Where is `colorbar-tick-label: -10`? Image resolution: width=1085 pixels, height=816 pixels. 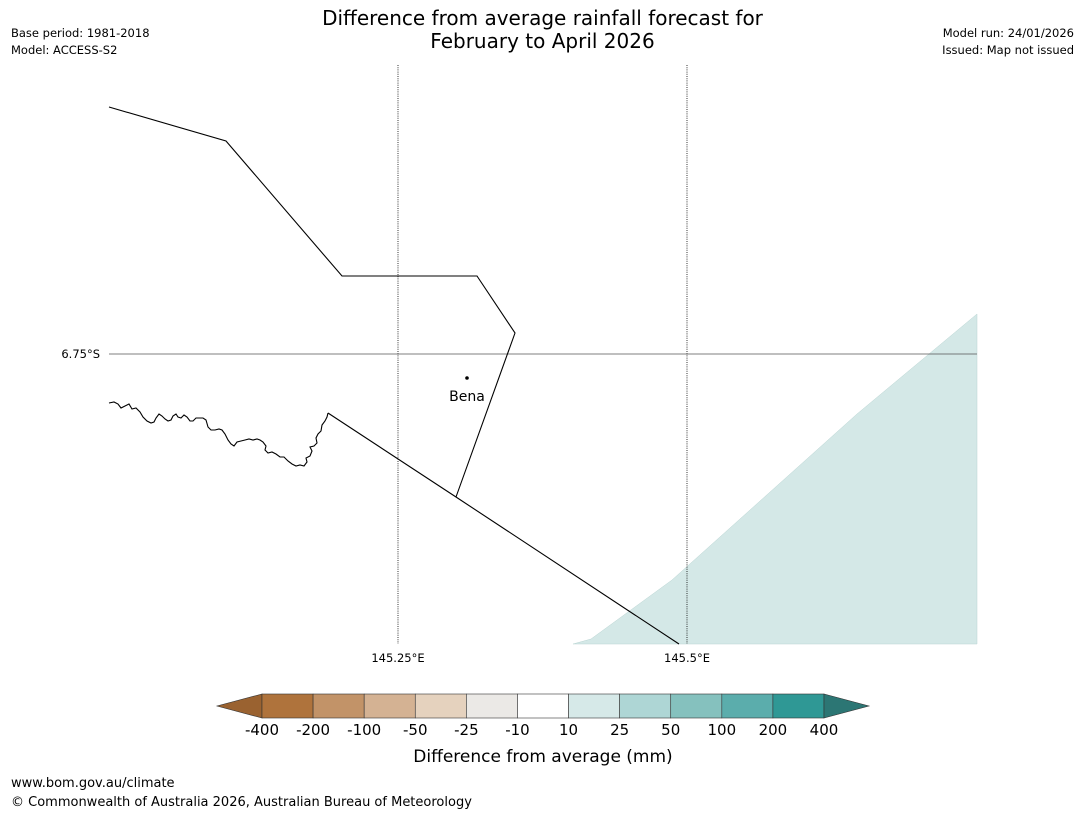 colorbar-tick-label: -10 is located at coordinates (517, 730).